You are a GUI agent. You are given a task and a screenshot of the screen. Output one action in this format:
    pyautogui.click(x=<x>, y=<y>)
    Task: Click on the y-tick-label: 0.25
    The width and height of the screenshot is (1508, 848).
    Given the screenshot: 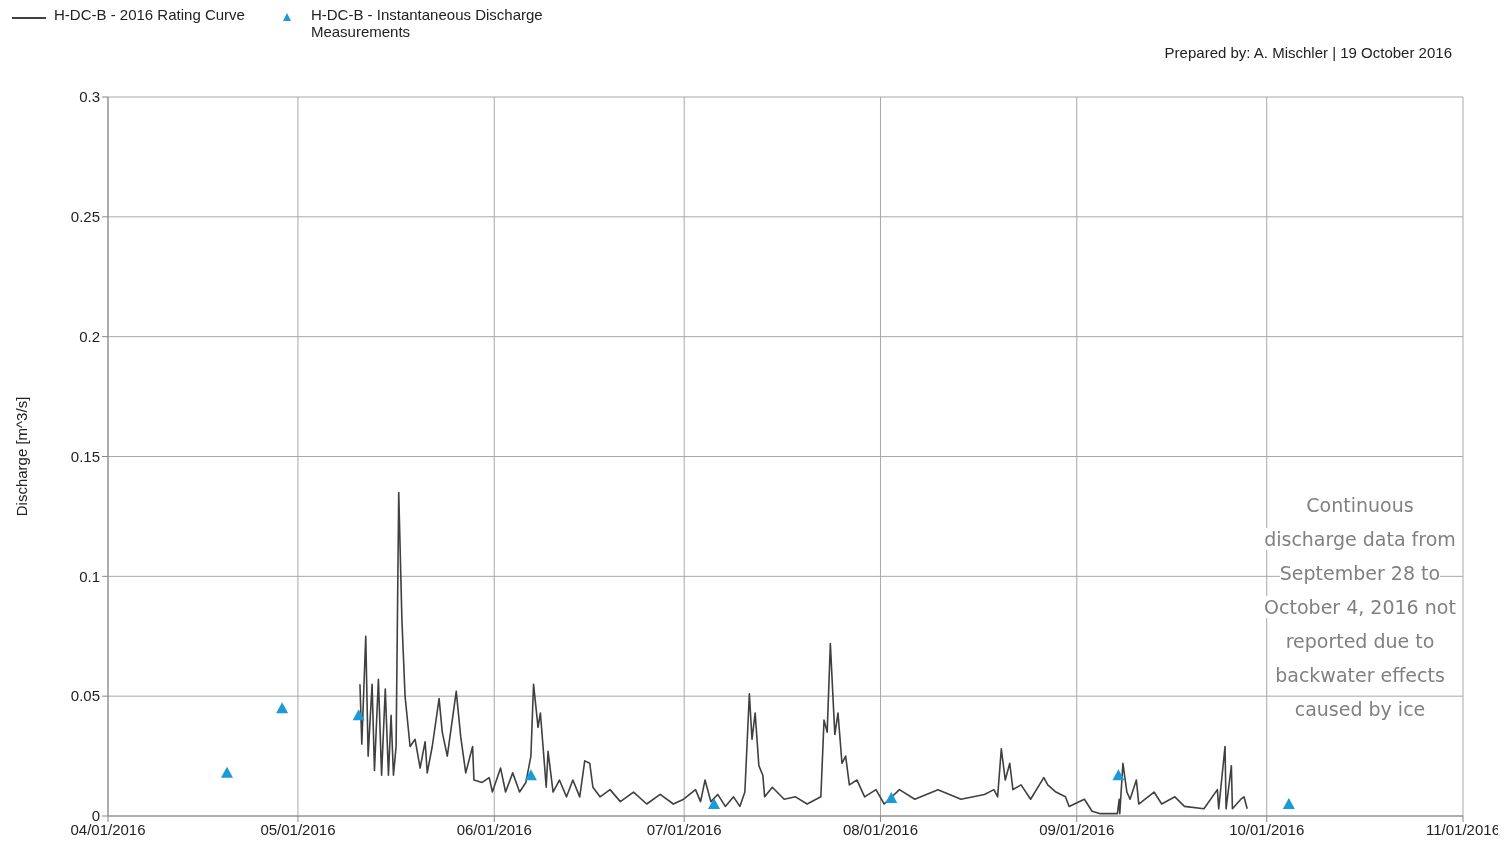 What is the action you would take?
    pyautogui.click(x=85, y=217)
    